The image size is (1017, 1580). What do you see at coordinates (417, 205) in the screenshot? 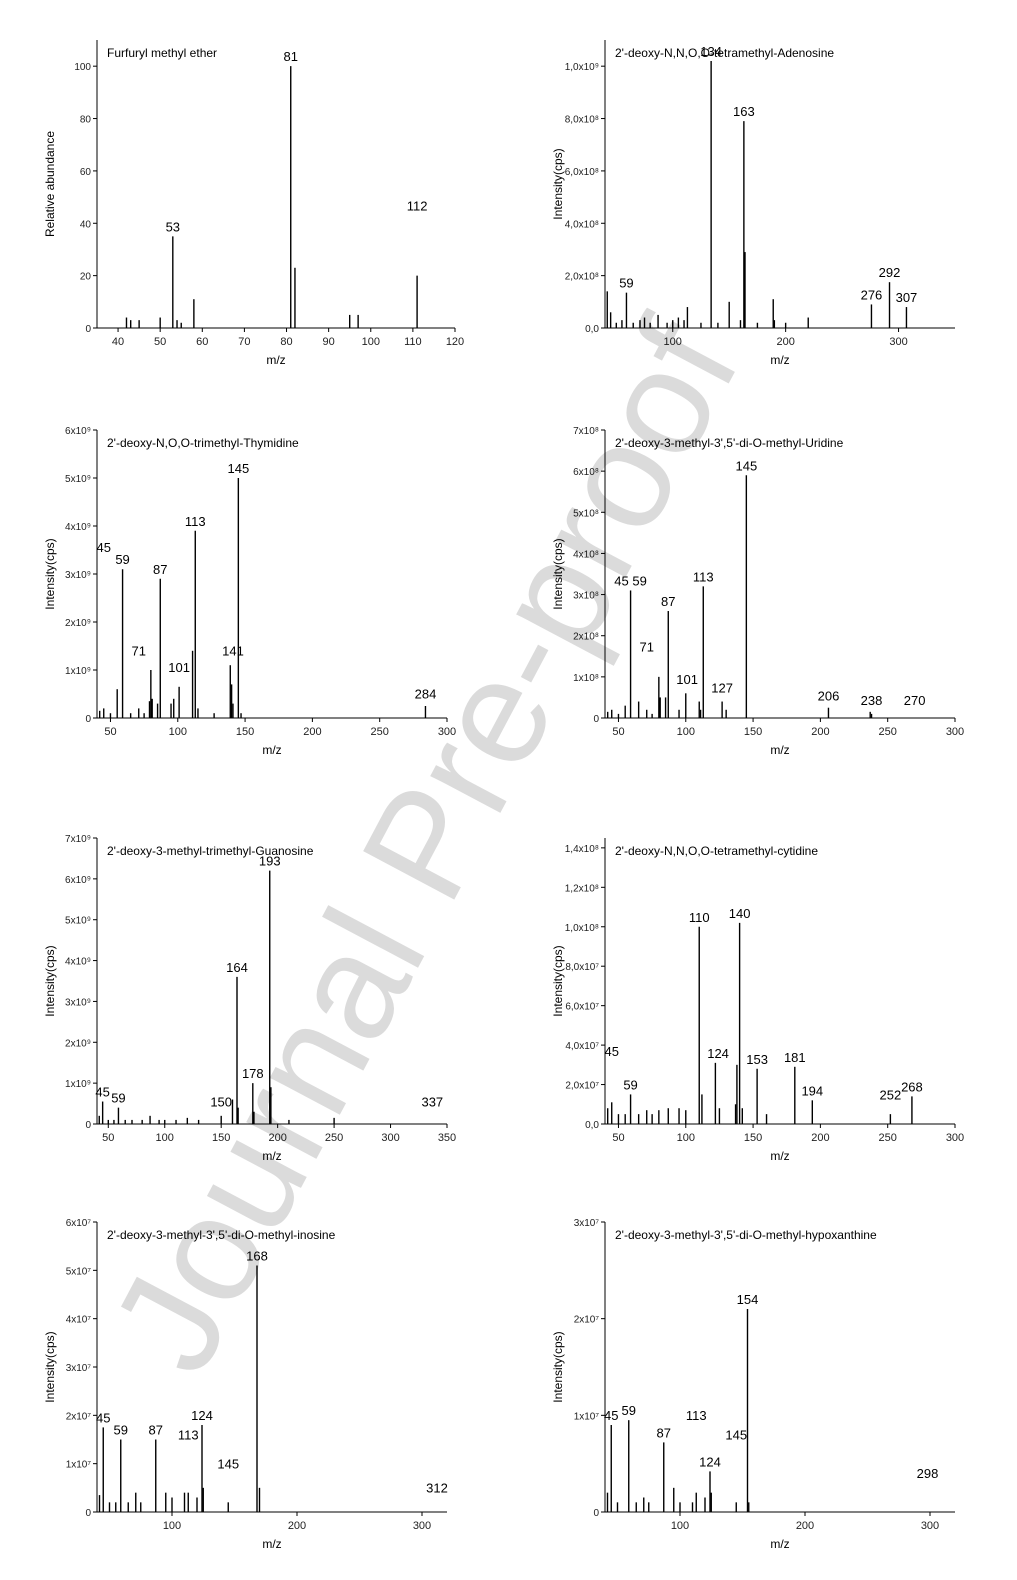
I see `peak-label: 112` at bounding box center [417, 205].